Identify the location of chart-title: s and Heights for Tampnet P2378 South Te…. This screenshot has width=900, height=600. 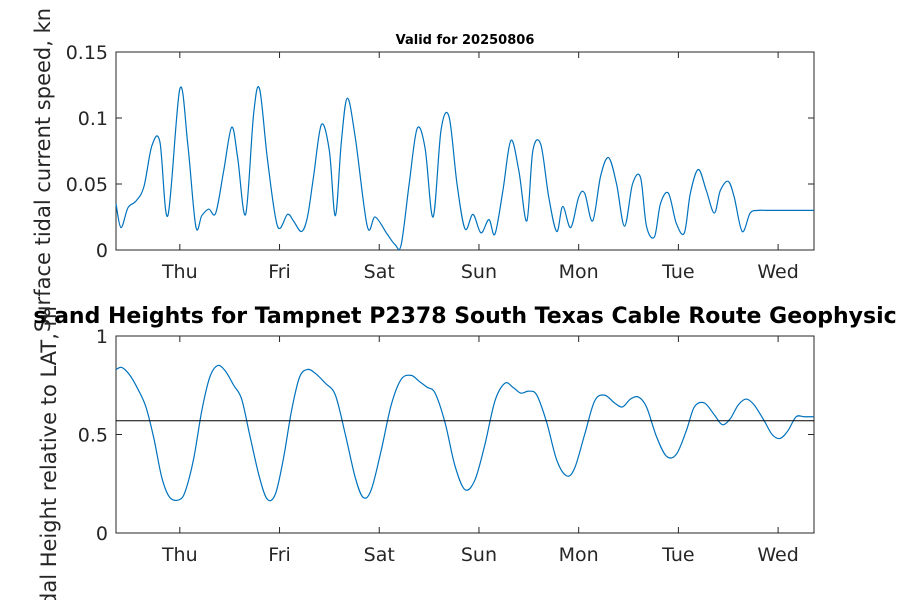
(464, 316).